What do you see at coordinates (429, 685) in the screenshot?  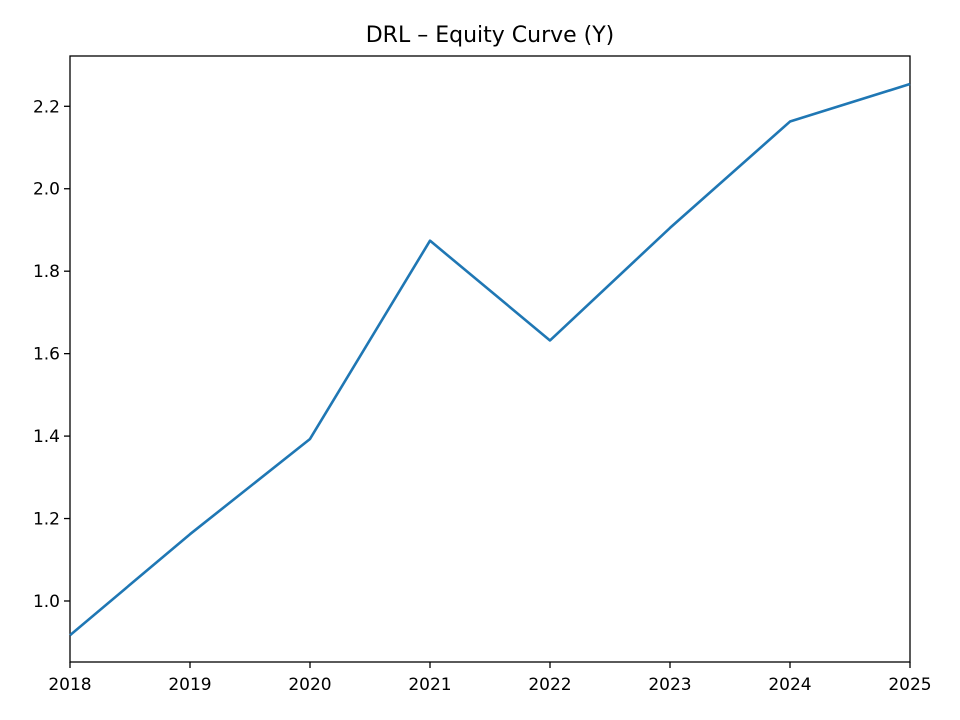 I see `x-tick-label: 2021` at bounding box center [429, 685].